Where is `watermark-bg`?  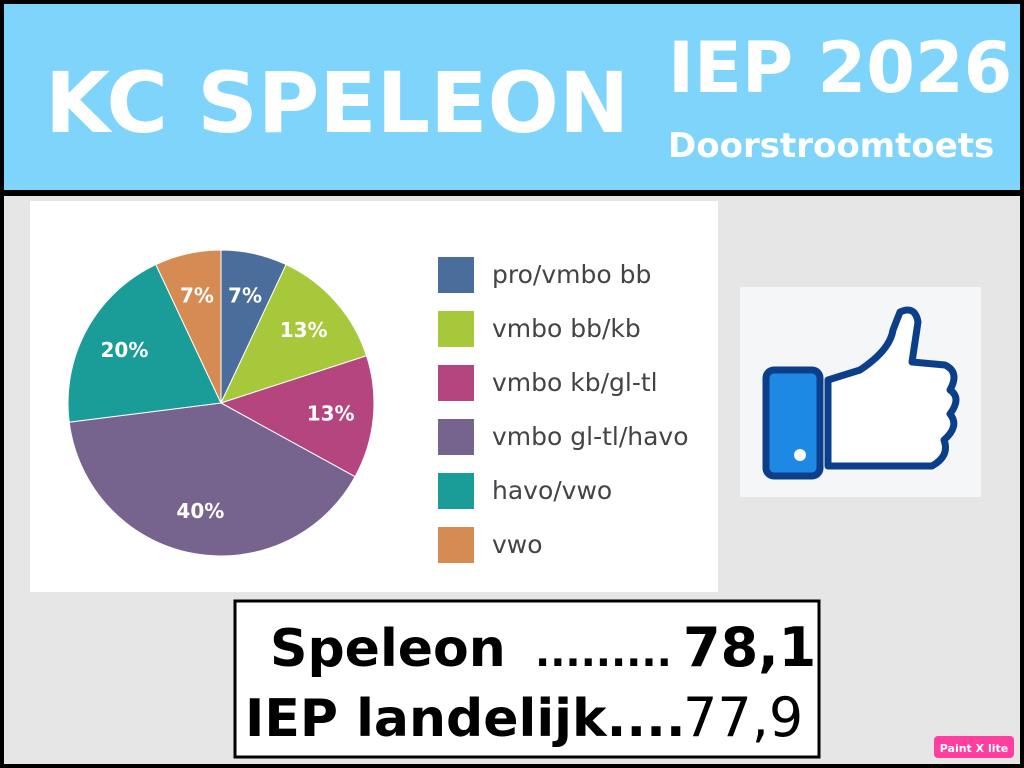 watermark-bg is located at coordinates (974, 747).